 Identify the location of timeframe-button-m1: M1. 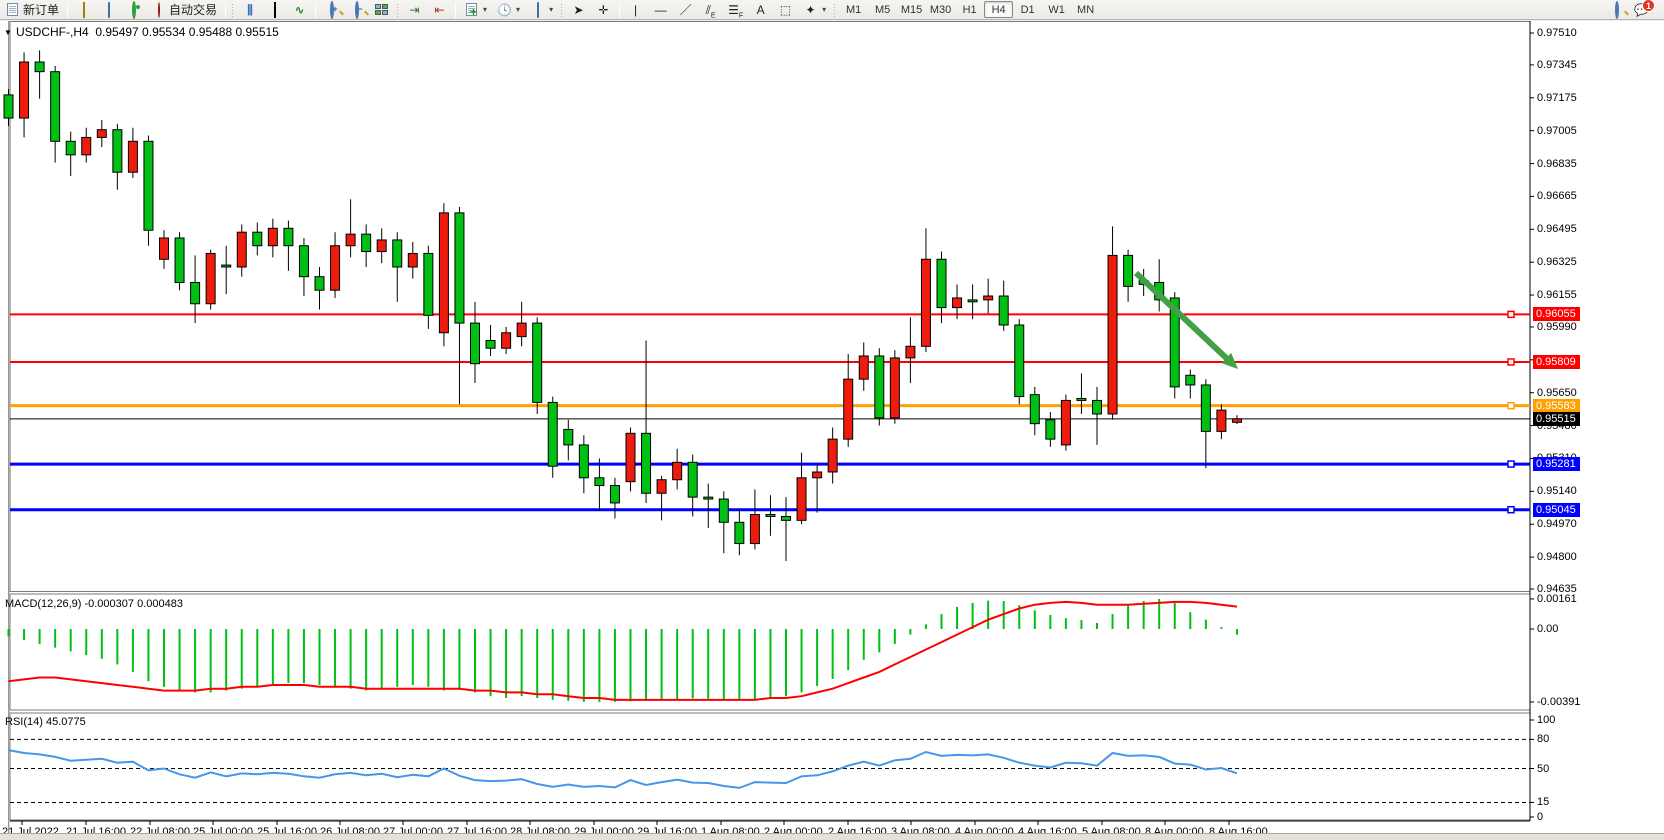
(853, 10).